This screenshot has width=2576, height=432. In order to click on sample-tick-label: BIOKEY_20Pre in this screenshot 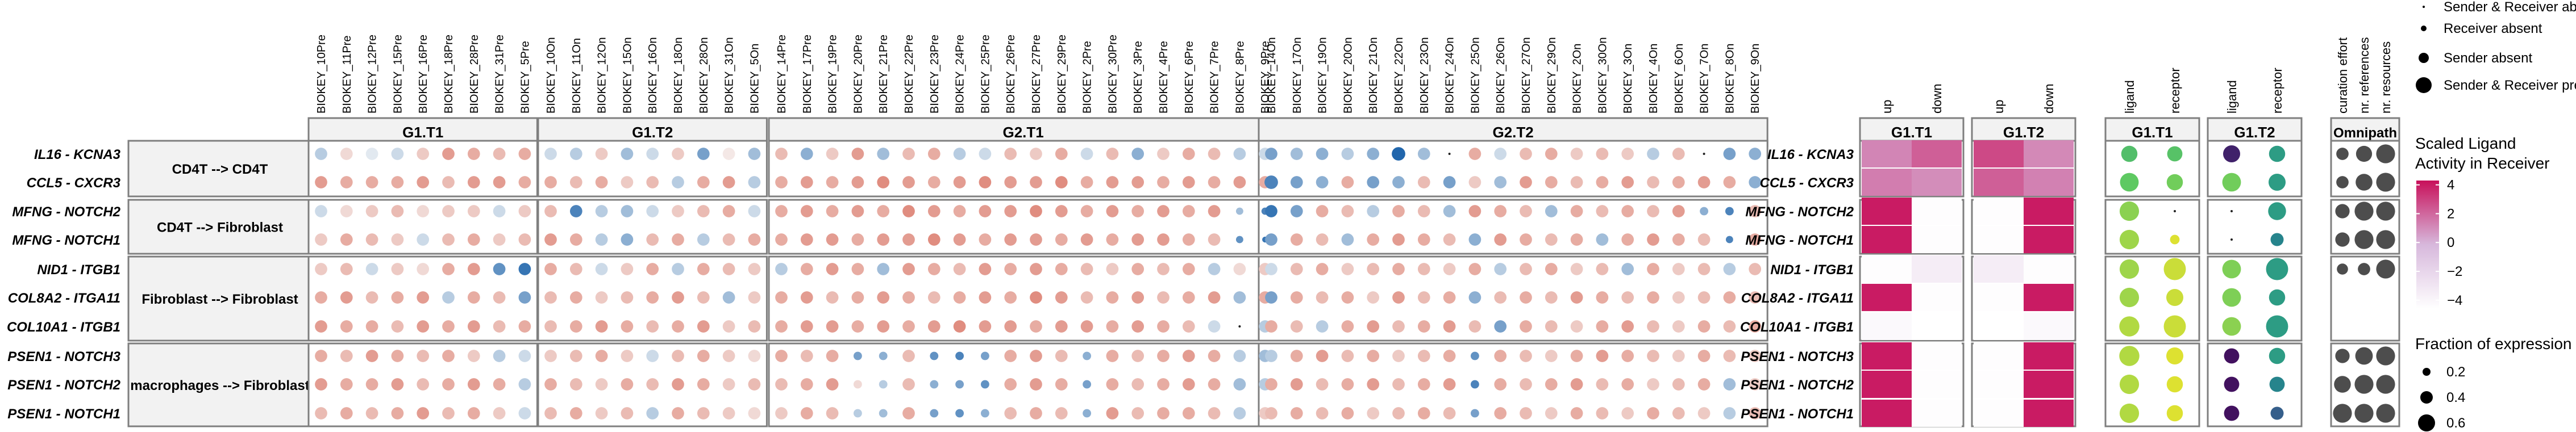, I will do `click(858, 75)`.